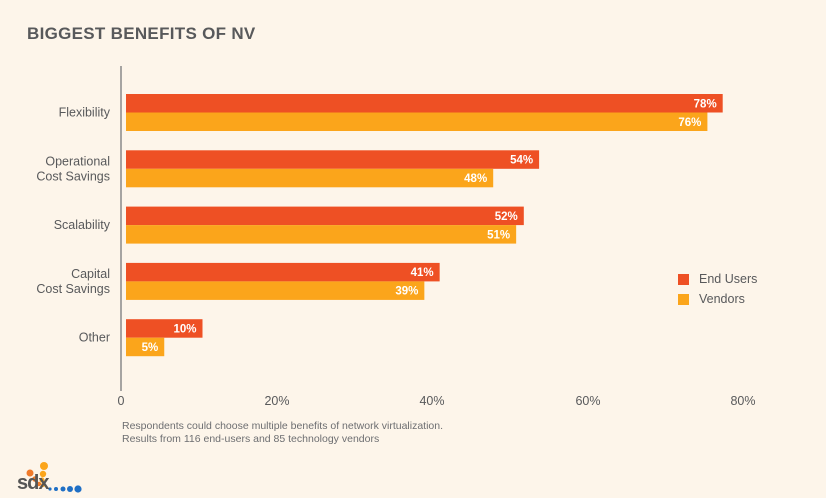  I want to click on chart-title: BIGGEST BENEFITS OF NV, so click(141, 33).